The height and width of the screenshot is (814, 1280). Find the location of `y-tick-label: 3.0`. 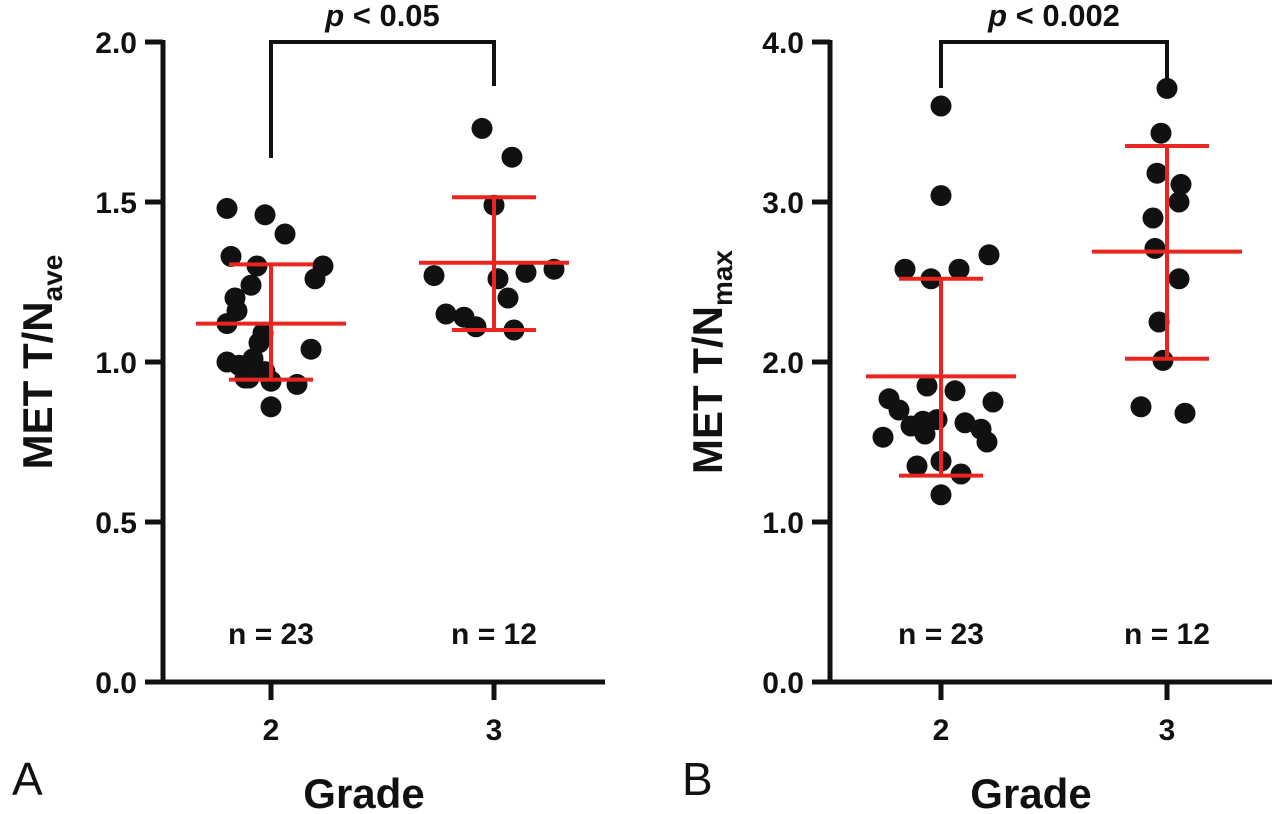

y-tick-label: 3.0 is located at coordinates (783, 203).